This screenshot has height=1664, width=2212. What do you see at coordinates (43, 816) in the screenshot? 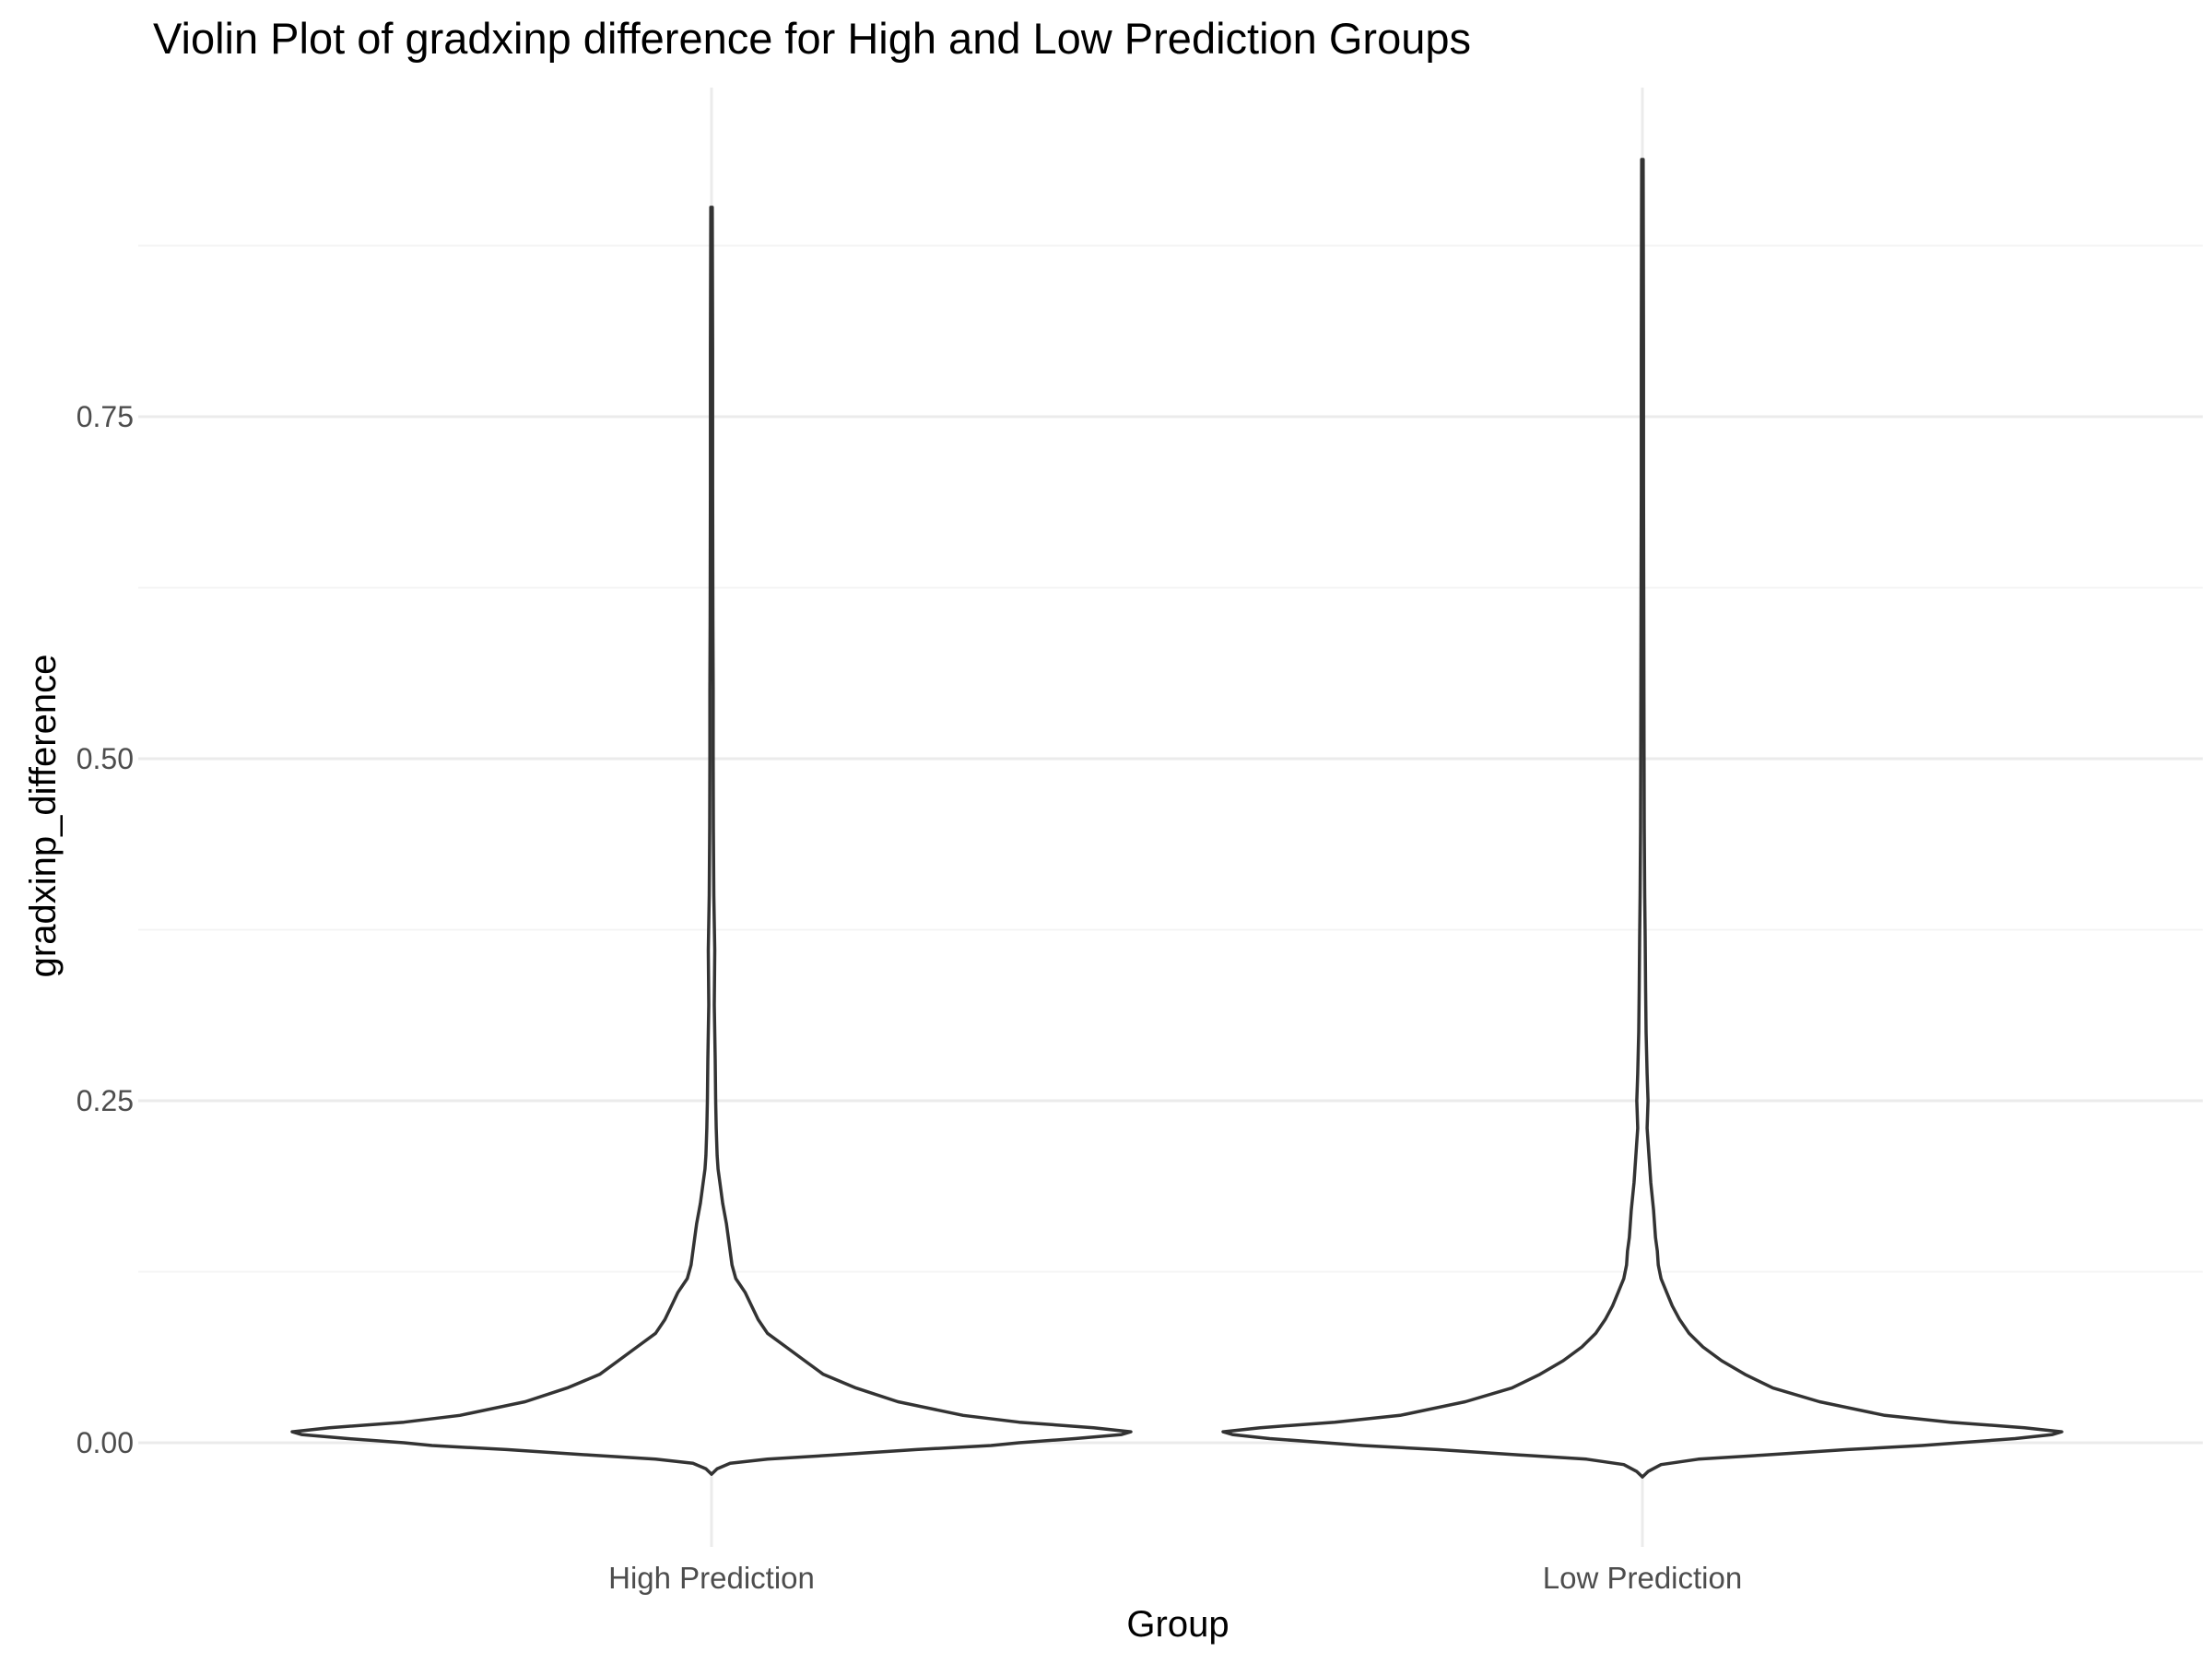
I see `y-axis-title: gradxinp_difference` at bounding box center [43, 816].